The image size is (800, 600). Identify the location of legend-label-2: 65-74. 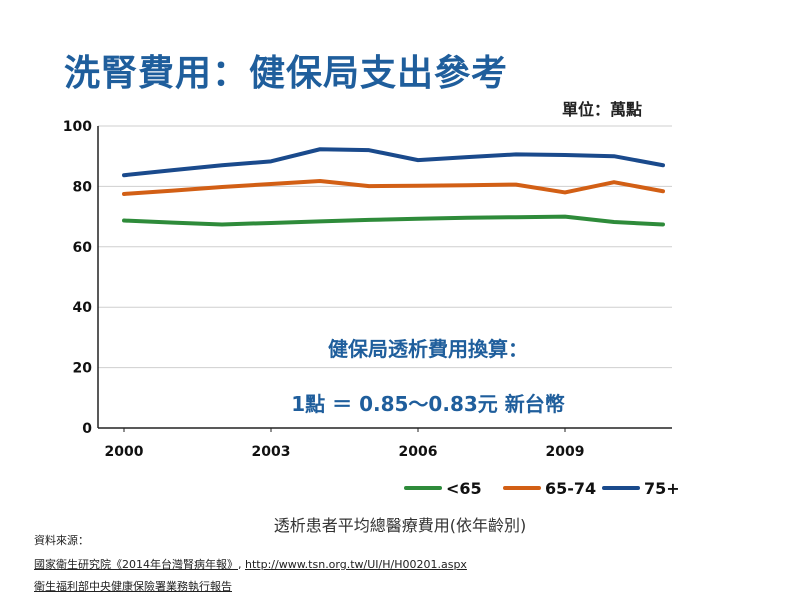
(570, 488).